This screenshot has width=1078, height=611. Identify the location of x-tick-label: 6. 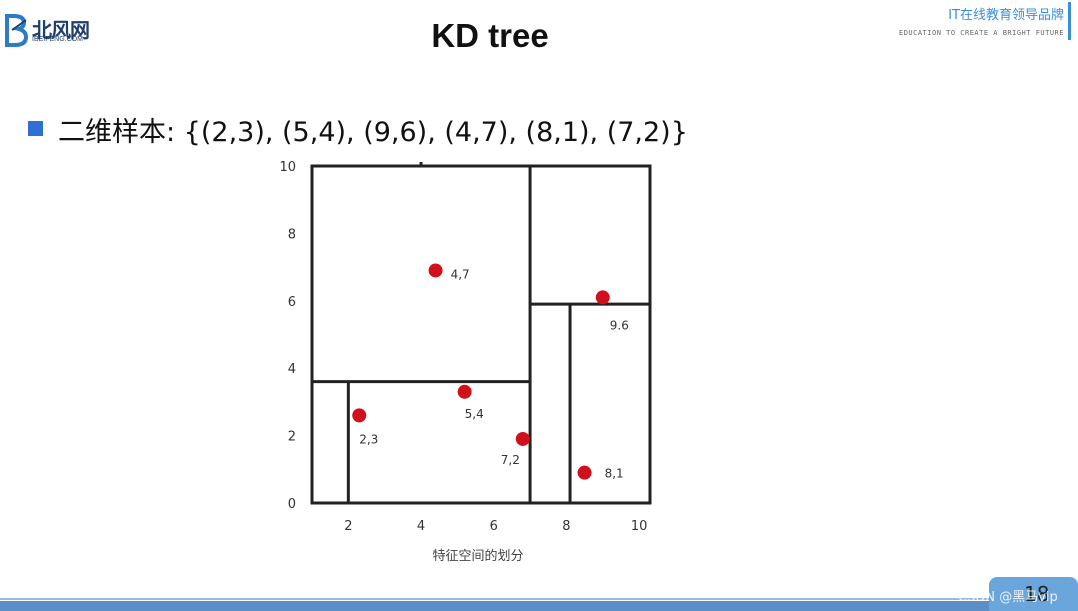
(494, 526).